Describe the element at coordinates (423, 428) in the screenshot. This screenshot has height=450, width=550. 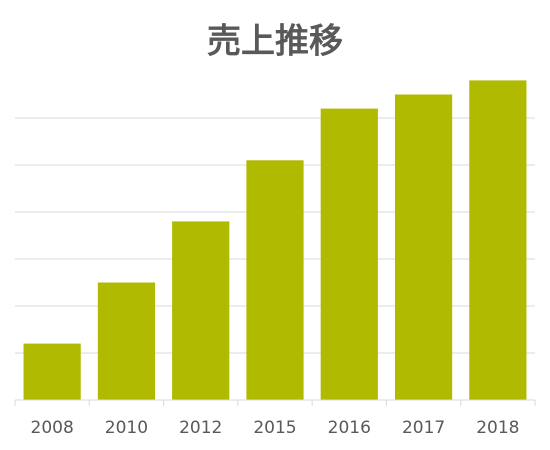
I see `x-tick-label: 2017` at that location.